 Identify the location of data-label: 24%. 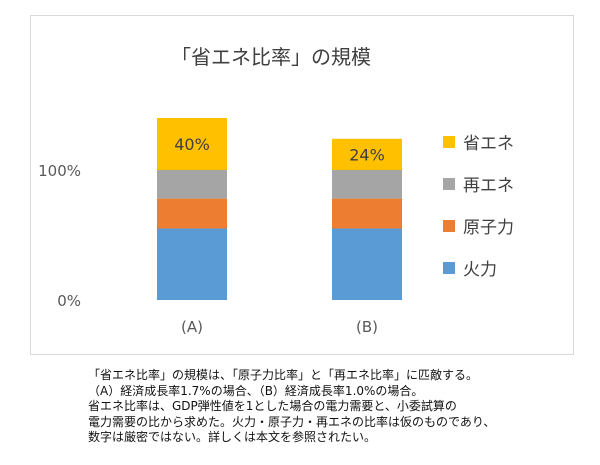
(367, 154).